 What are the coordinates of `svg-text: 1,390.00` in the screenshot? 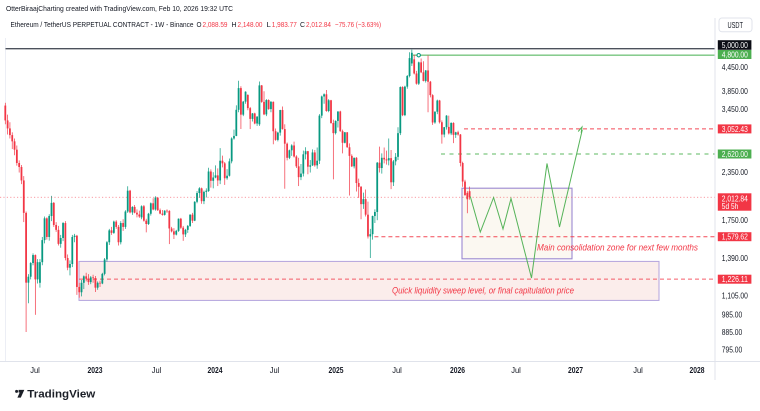 It's located at (735, 258).